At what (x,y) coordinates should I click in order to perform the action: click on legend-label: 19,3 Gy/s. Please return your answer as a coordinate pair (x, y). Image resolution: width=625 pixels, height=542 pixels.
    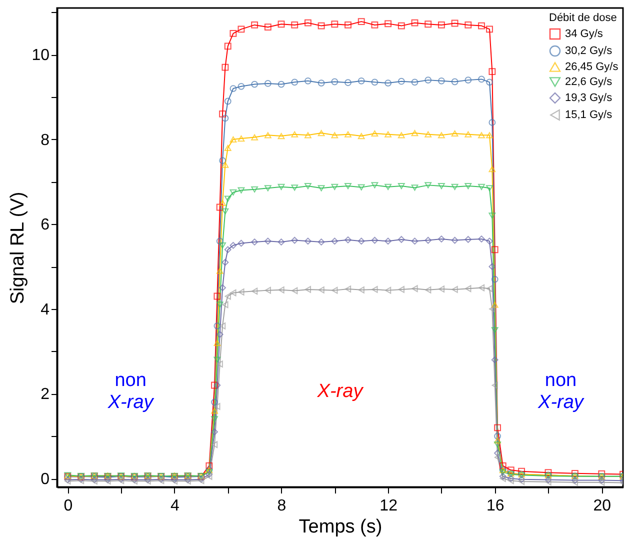
    Looking at the image, I should click on (589, 98).